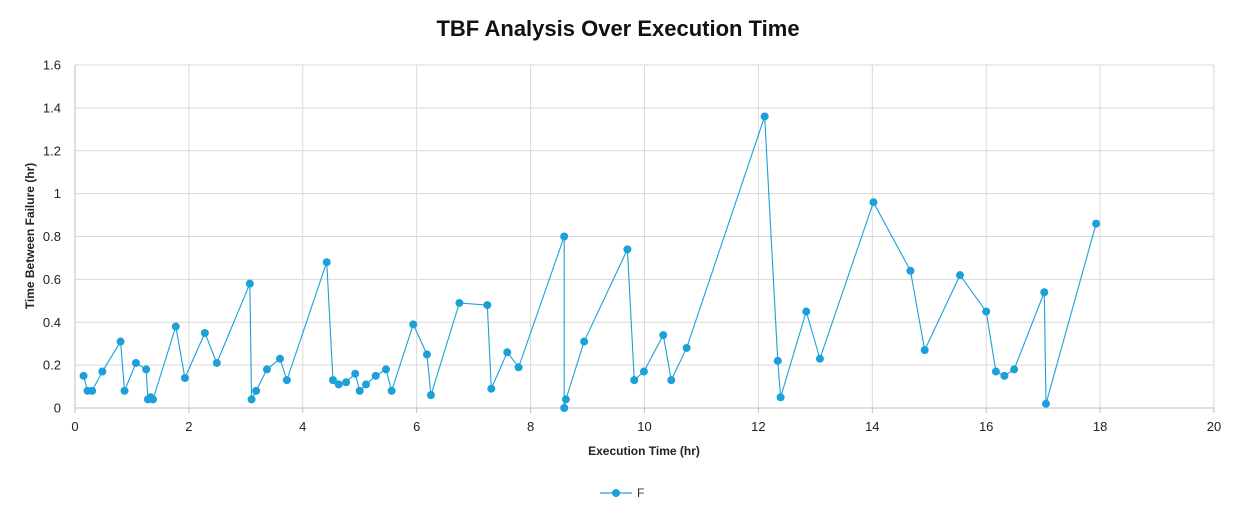 This screenshot has width=1237, height=517. Describe the element at coordinates (758, 426) in the screenshot. I see `x-tick-label: 12` at that location.